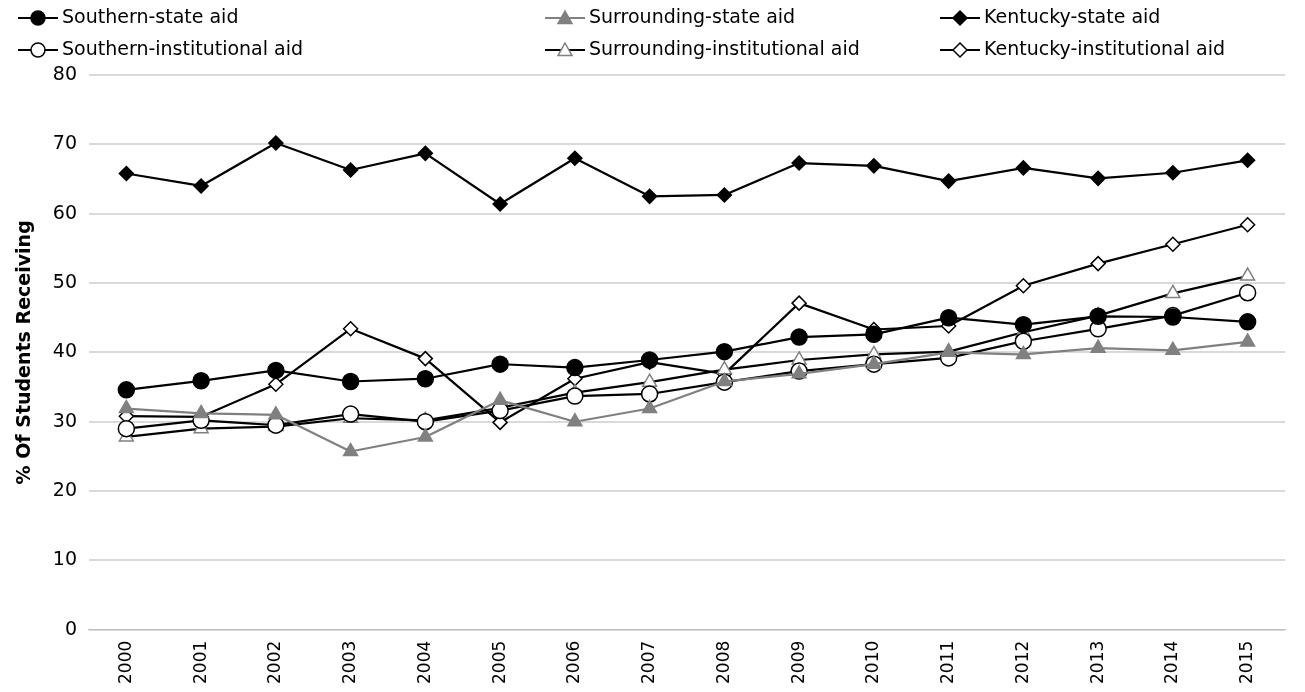 The width and height of the screenshot is (1305, 692). I want to click on y-tick-label: 50, so click(64, 280).